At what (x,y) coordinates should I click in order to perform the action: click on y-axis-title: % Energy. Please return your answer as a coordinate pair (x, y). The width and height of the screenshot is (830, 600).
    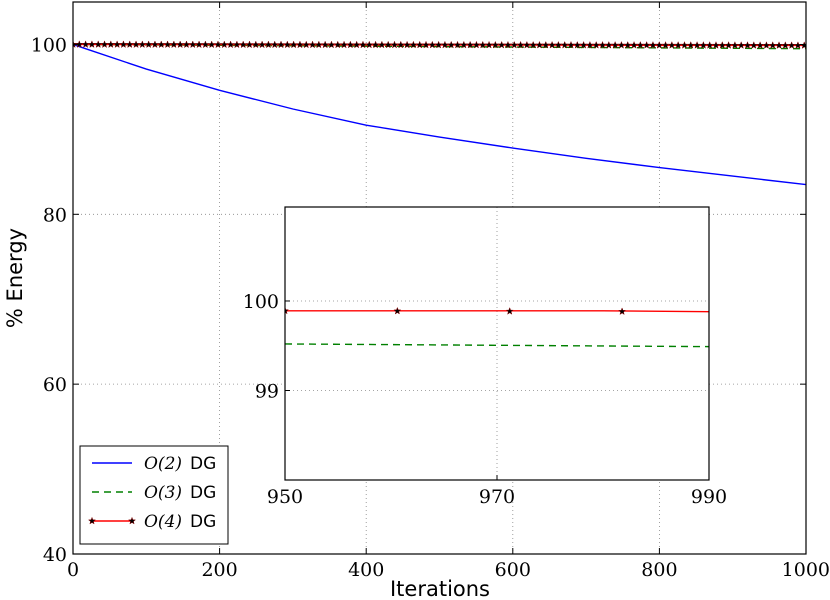
    Looking at the image, I should click on (15, 278).